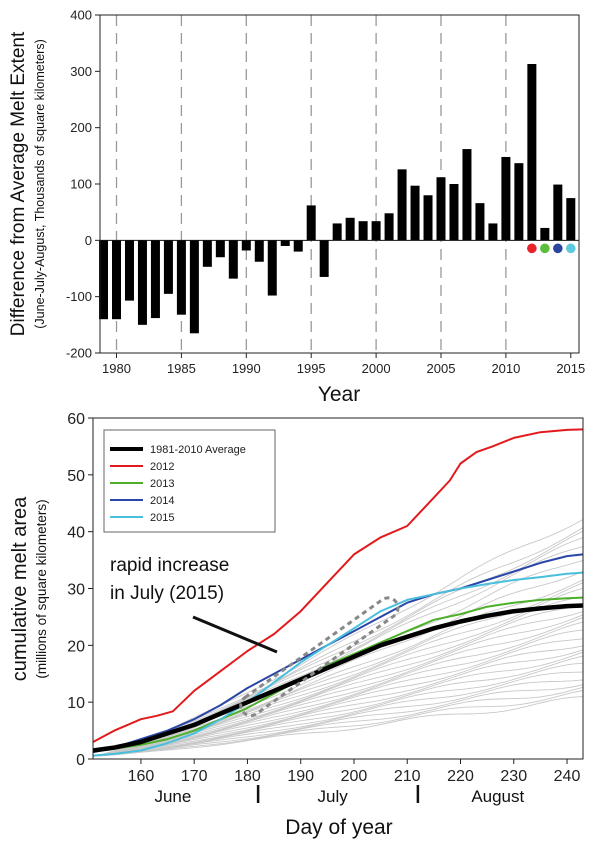 Image resolution: width=605 pixels, height=841 pixels. Describe the element at coordinates (79, 353) in the screenshot. I see `ytick-label--200: -200` at that location.